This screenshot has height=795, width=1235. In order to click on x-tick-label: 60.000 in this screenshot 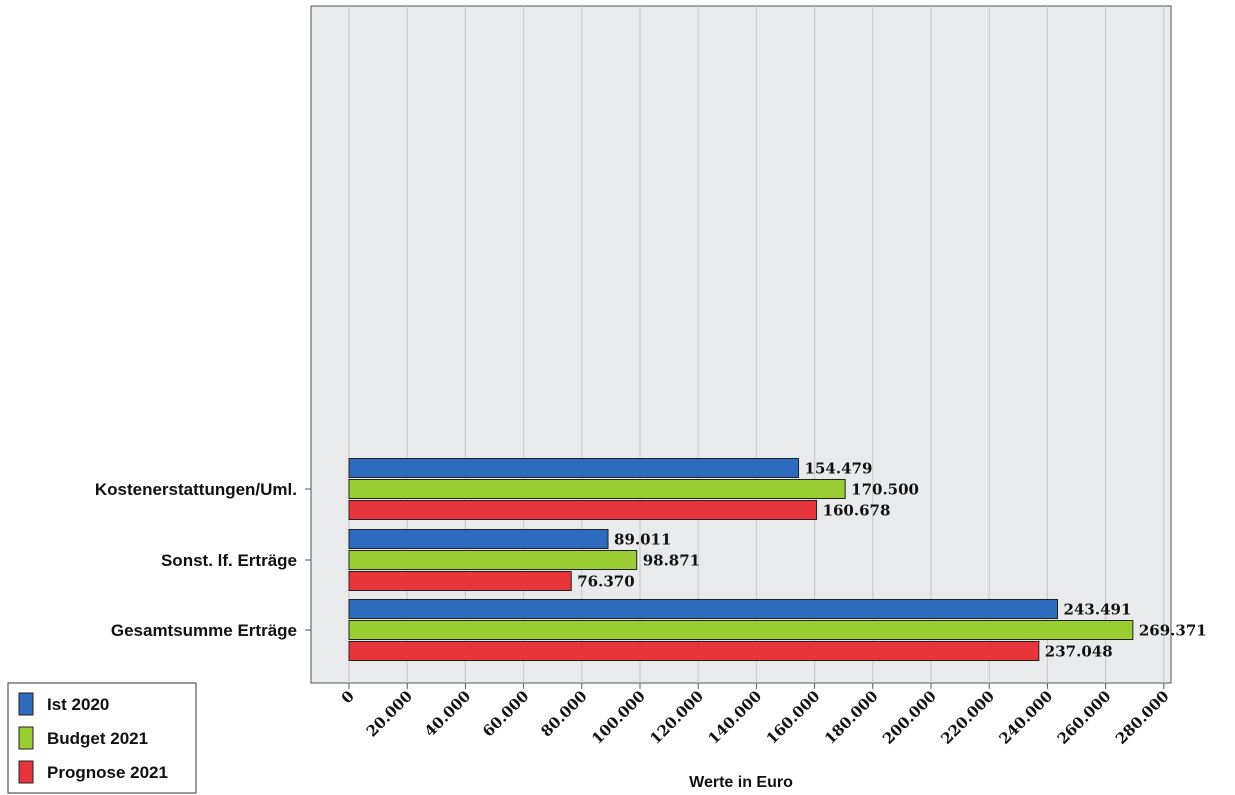, I will do `click(505, 713)`.